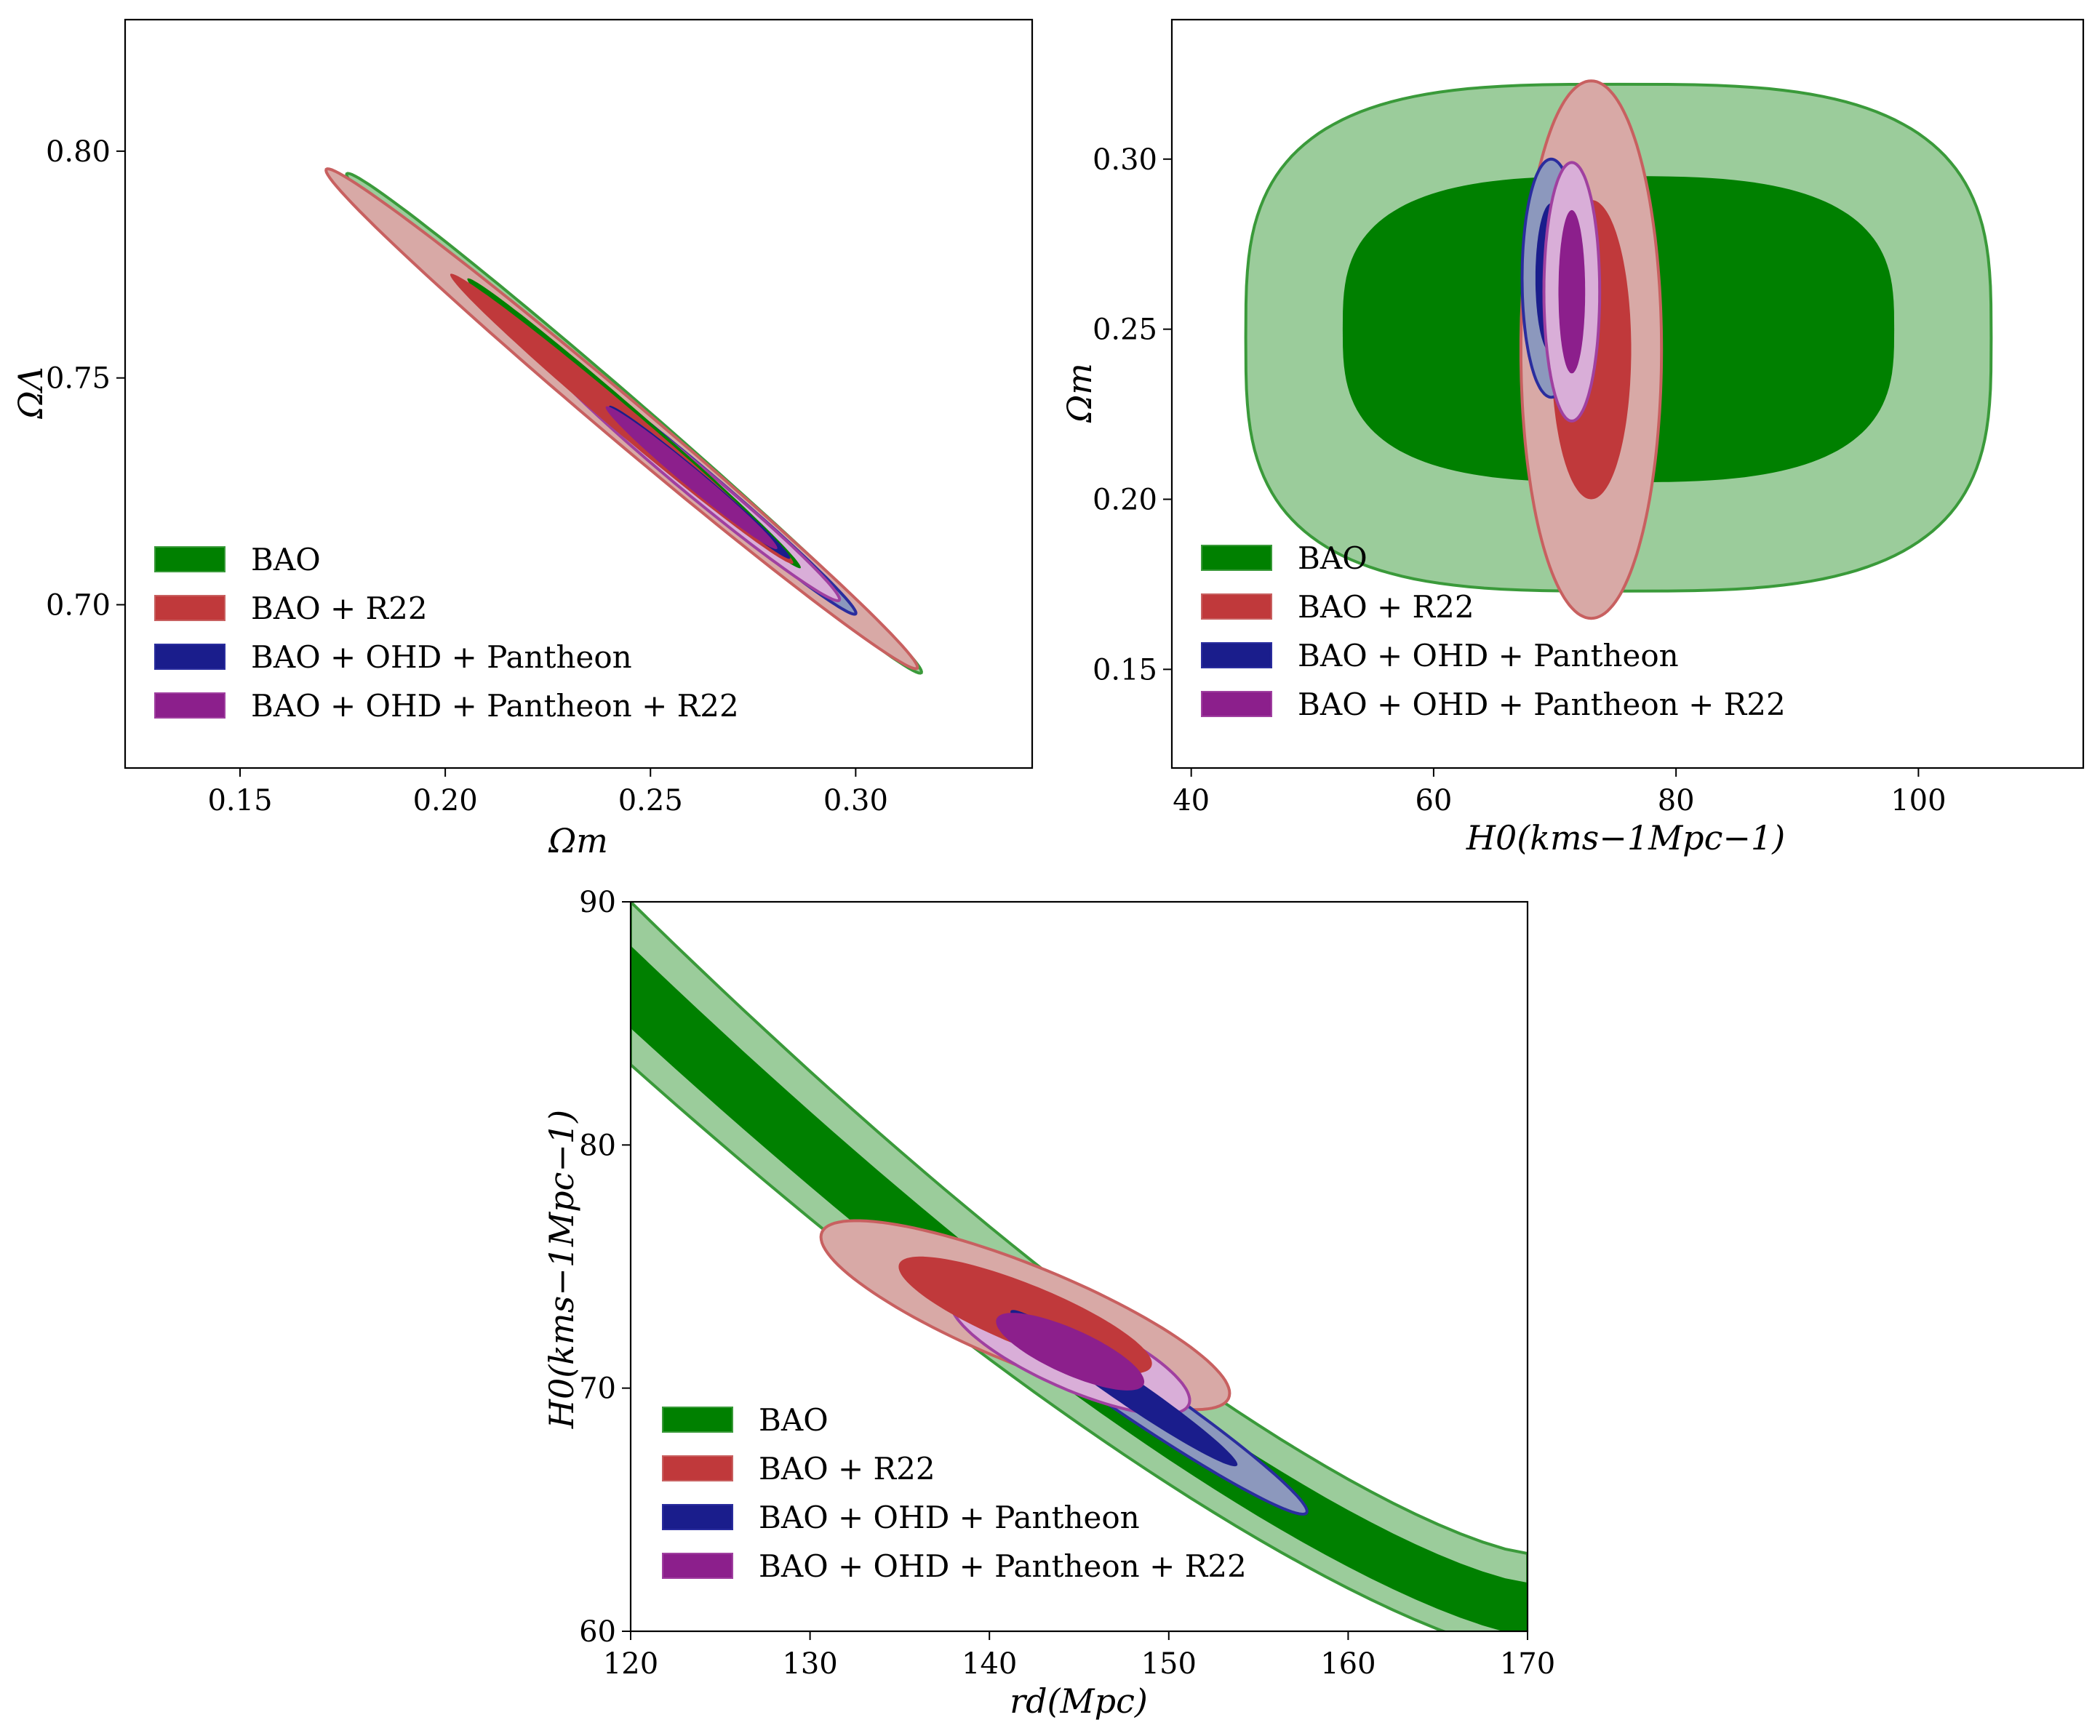 The width and height of the screenshot is (2100, 1736). I want to click on panel-h0-om-xlabel: H0(kms−1Mpc−1), so click(1625, 837).